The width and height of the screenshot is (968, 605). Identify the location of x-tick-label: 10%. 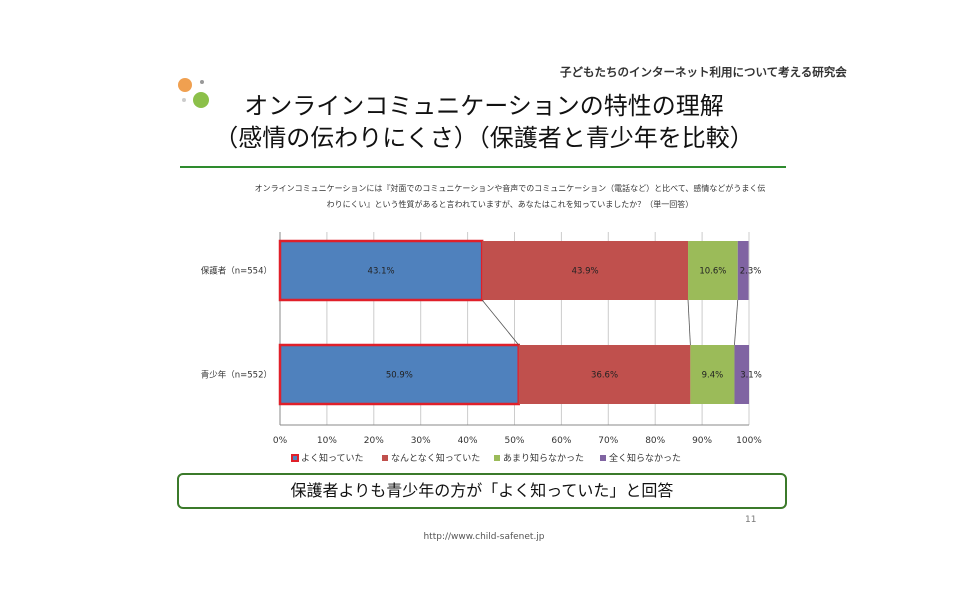
(327, 441).